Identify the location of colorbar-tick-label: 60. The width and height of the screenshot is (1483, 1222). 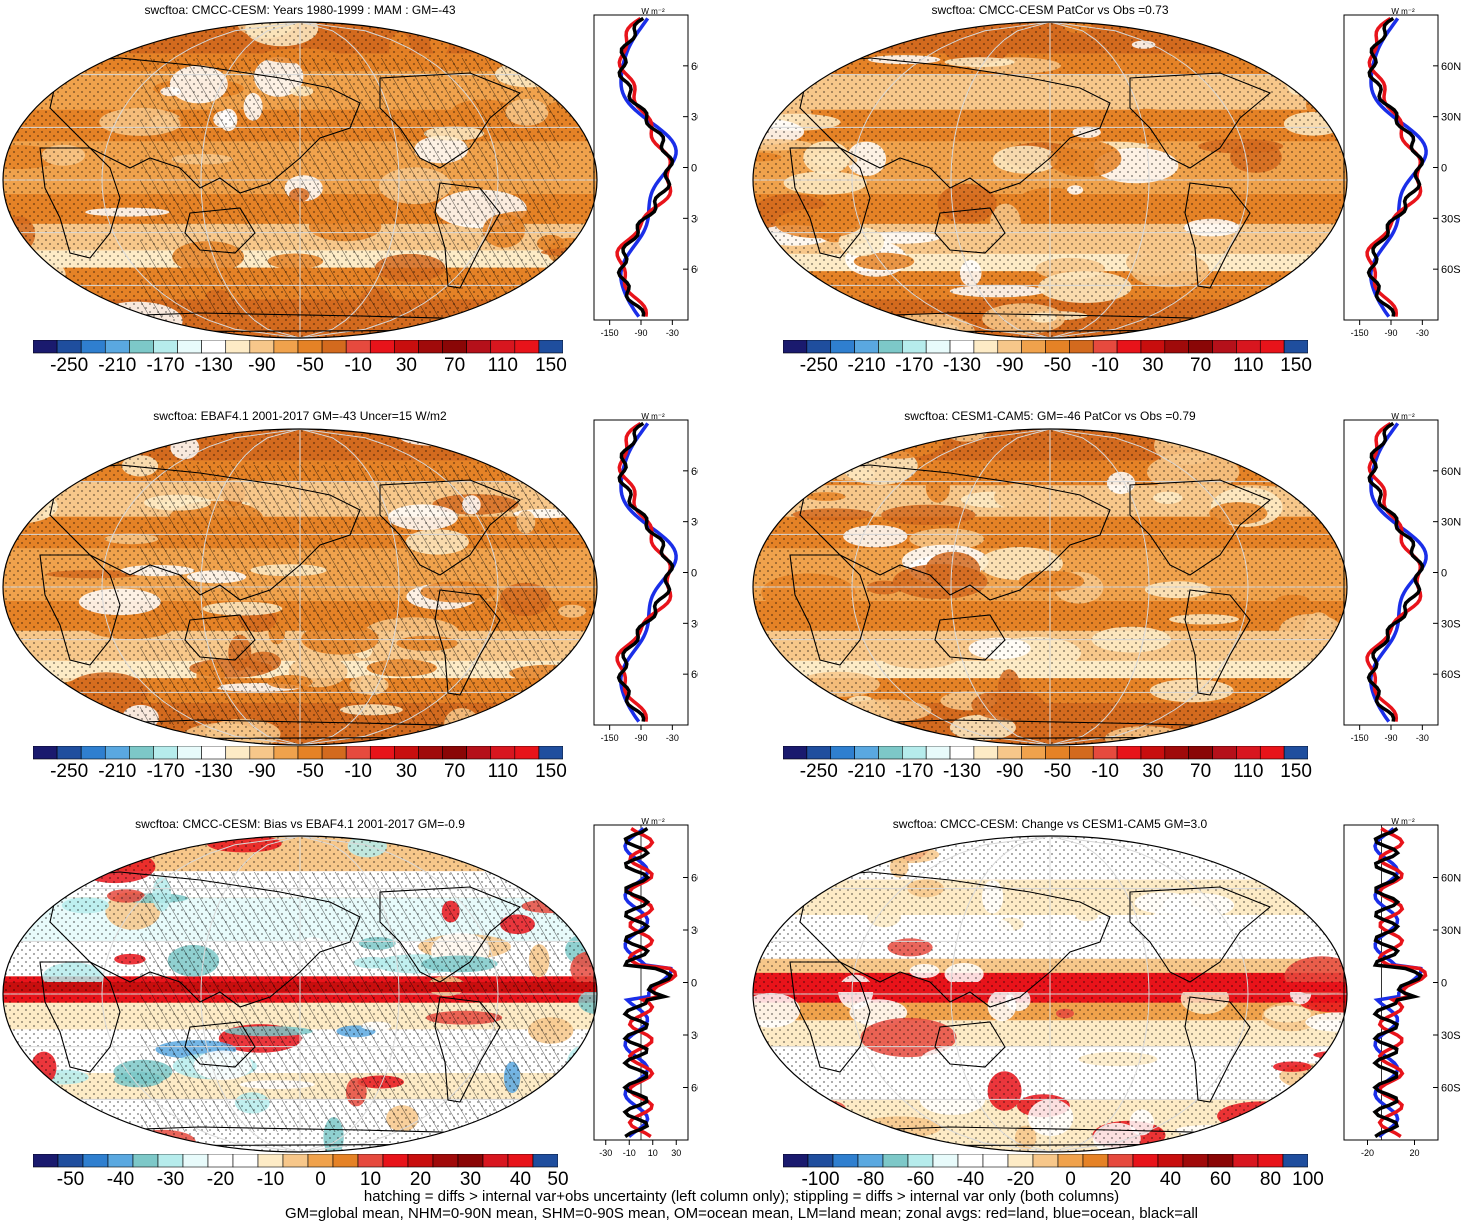
(1220, 1179).